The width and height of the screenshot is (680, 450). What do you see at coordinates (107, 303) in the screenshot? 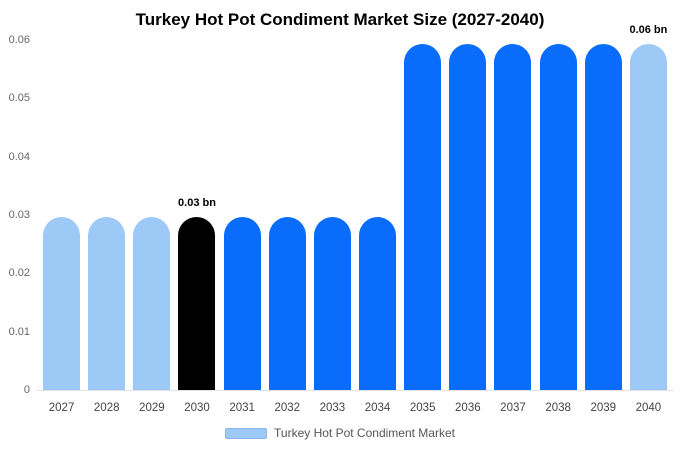
I see `bar-2028` at bounding box center [107, 303].